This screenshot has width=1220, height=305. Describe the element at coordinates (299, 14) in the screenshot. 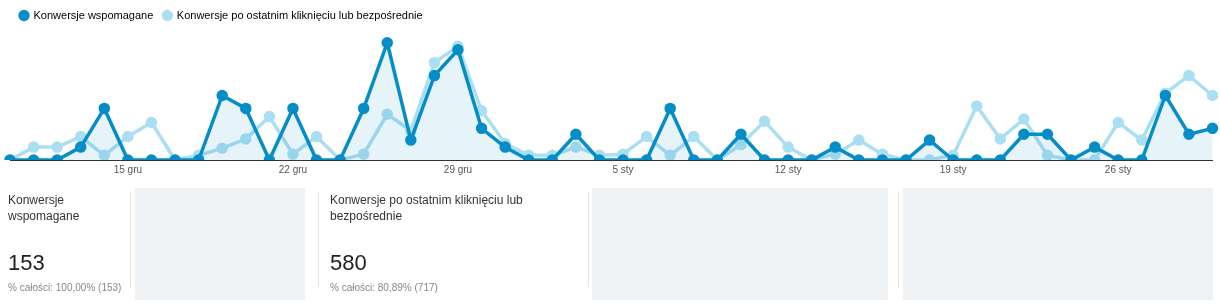

I see `legend-label: Konwersje po ostatnim kliknięciu lub bezpośrednie` at that location.